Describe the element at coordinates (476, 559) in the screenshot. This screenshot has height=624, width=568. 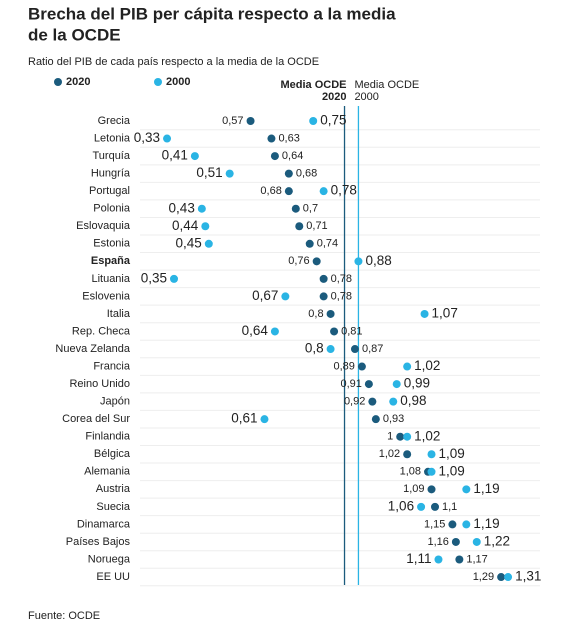
I see `value-label: 1,17` at that location.